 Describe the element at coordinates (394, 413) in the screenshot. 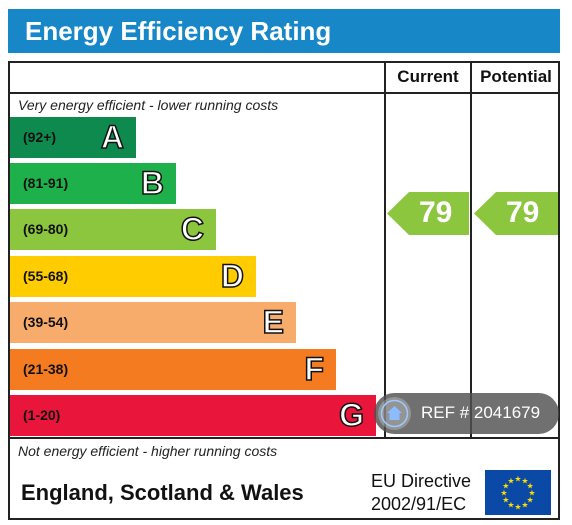

I see `home-icon` at that location.